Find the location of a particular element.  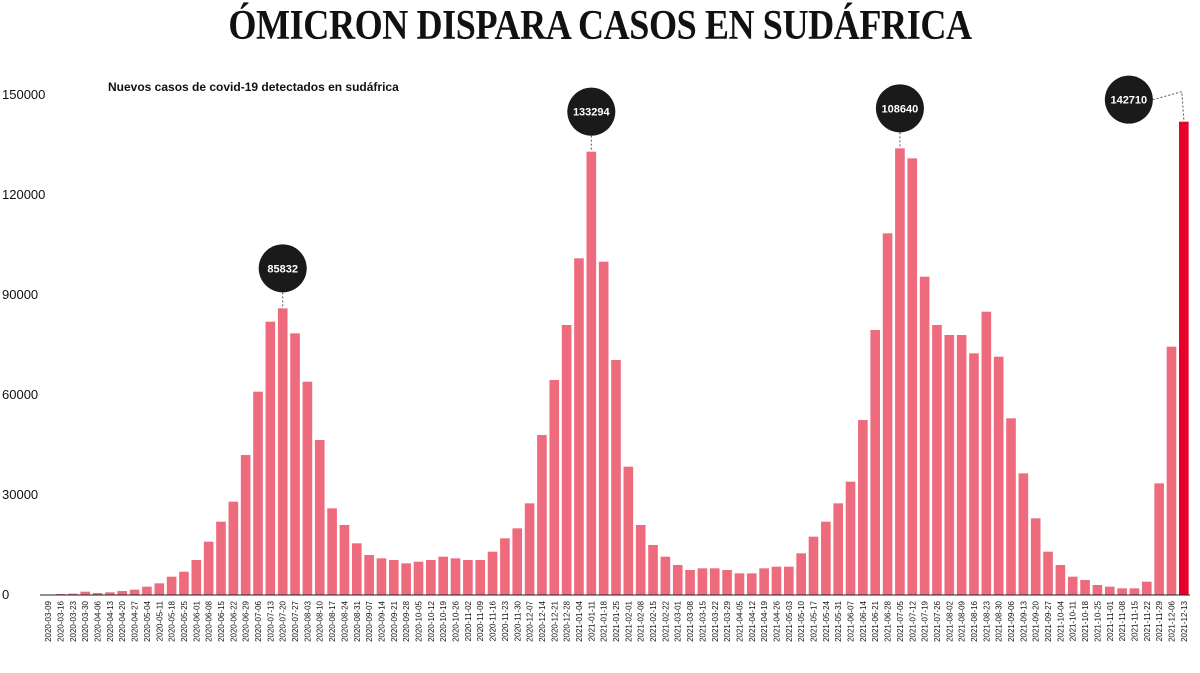

x-tick-label: 2021-11-22 is located at coordinates (1147, 620).